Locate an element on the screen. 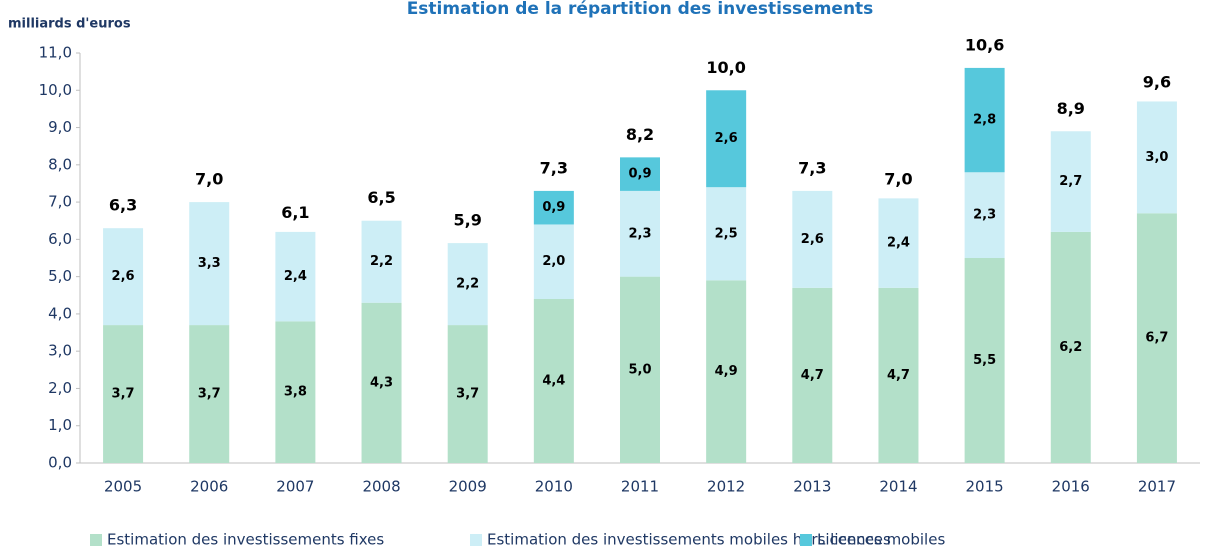  y-tick-label: 6,0 is located at coordinates (60, 239).